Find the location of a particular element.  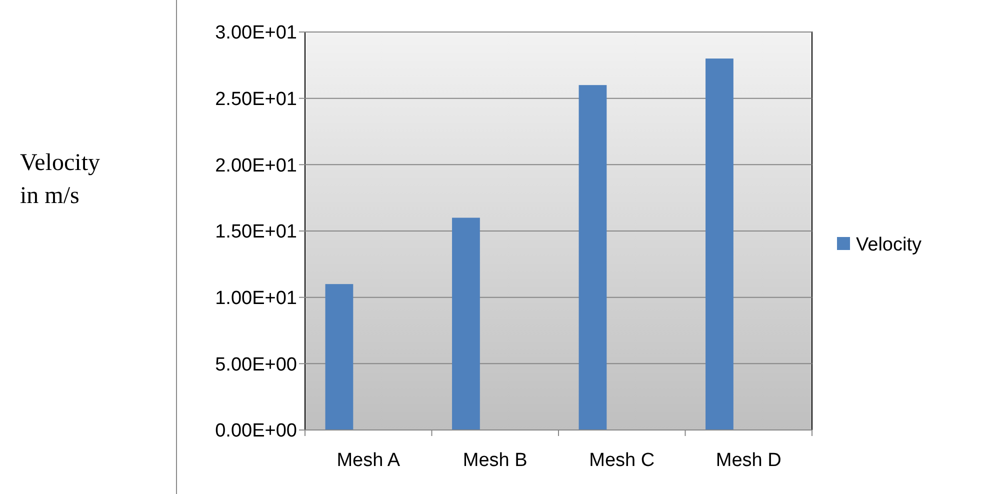

y-tick-label: 2.50E+01 is located at coordinates (256, 99).